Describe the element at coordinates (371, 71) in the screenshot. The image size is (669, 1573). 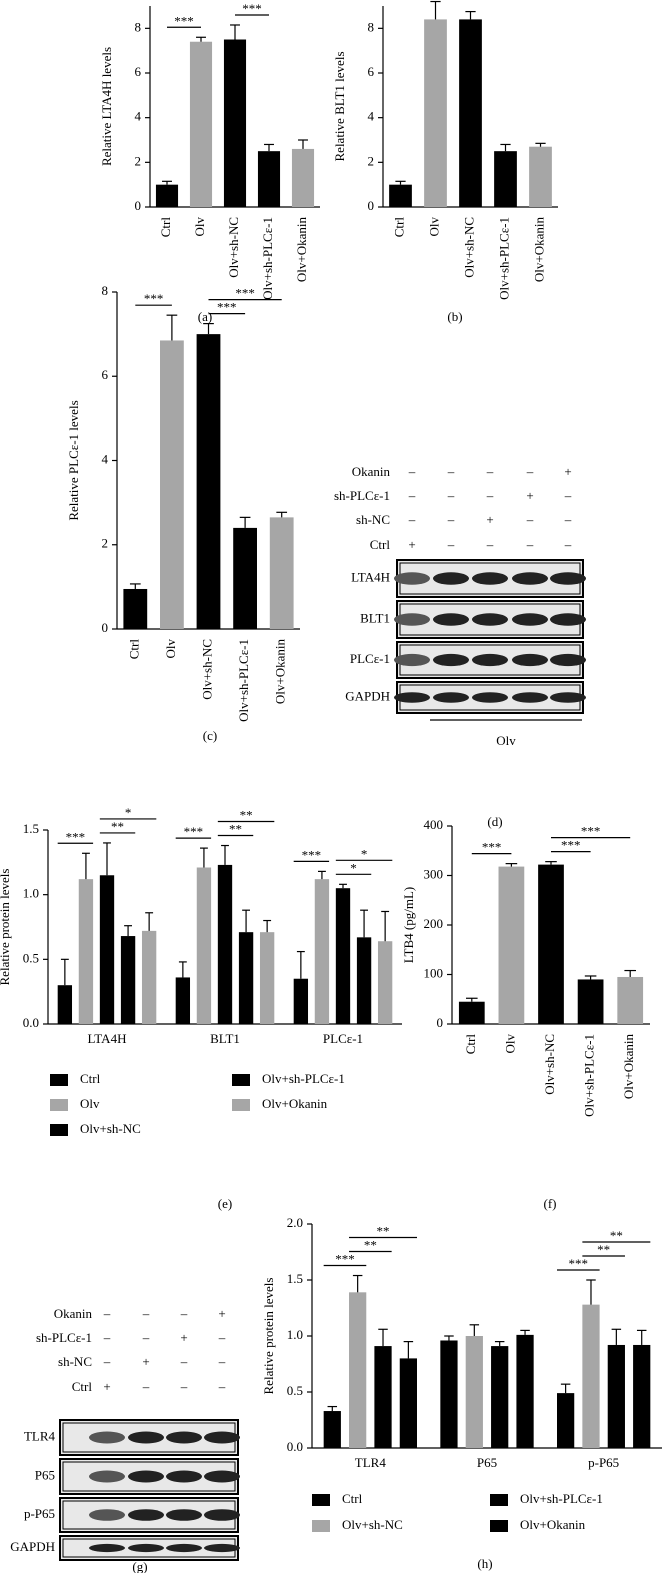
I see `y-tick-label: 6` at that location.